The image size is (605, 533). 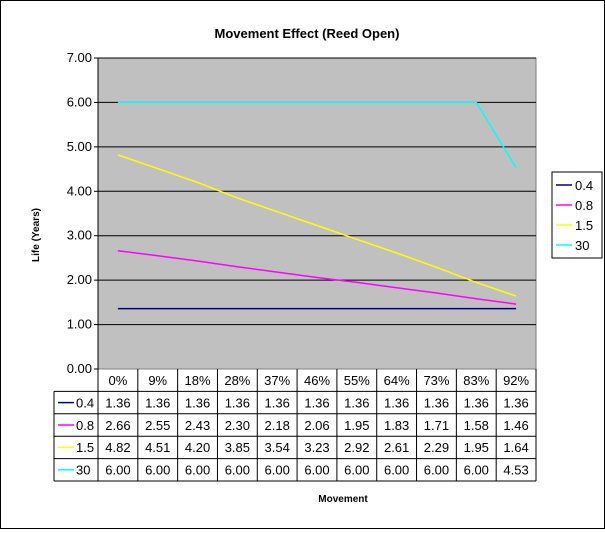 What do you see at coordinates (198, 380) in the screenshot?
I see `x-category-label: 18%` at bounding box center [198, 380].